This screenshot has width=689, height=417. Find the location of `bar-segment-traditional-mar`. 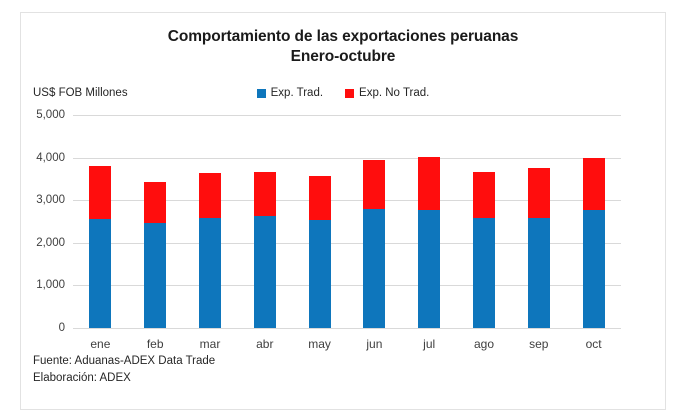

bar-segment-traditional-mar is located at coordinates (210, 273).